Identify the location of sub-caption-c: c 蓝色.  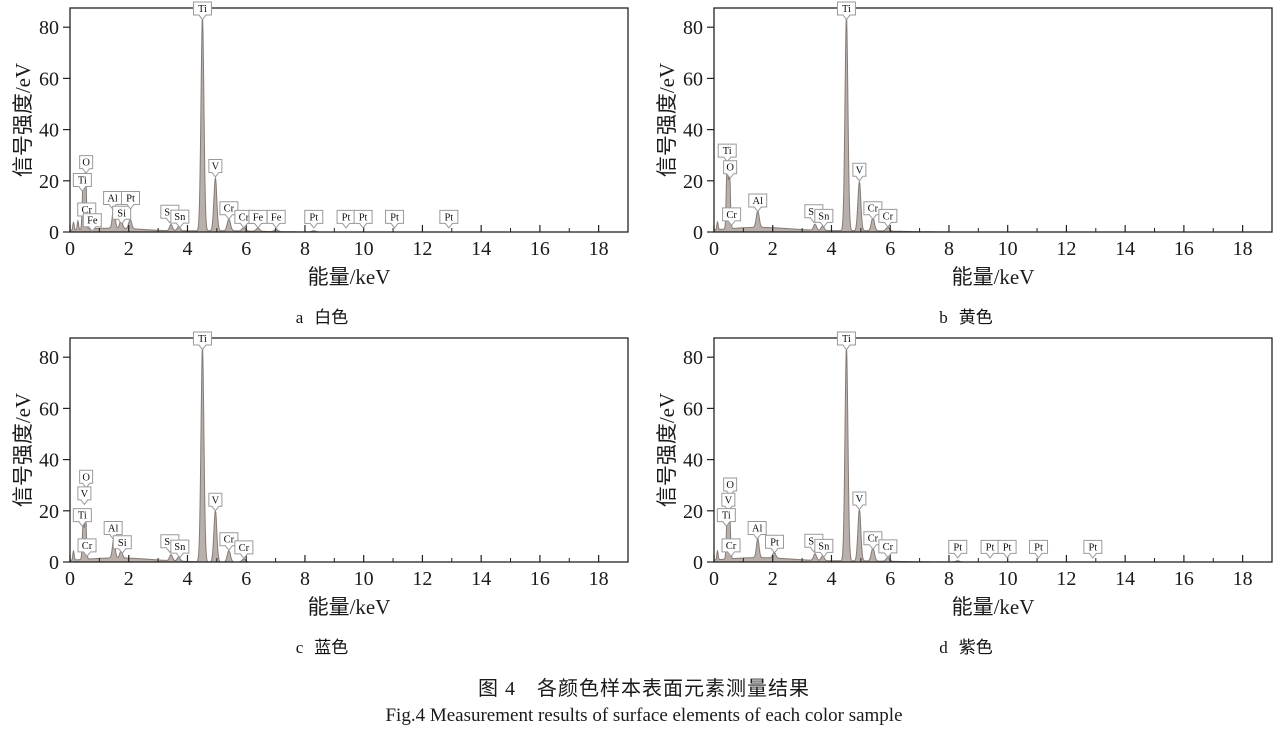
(322, 645).